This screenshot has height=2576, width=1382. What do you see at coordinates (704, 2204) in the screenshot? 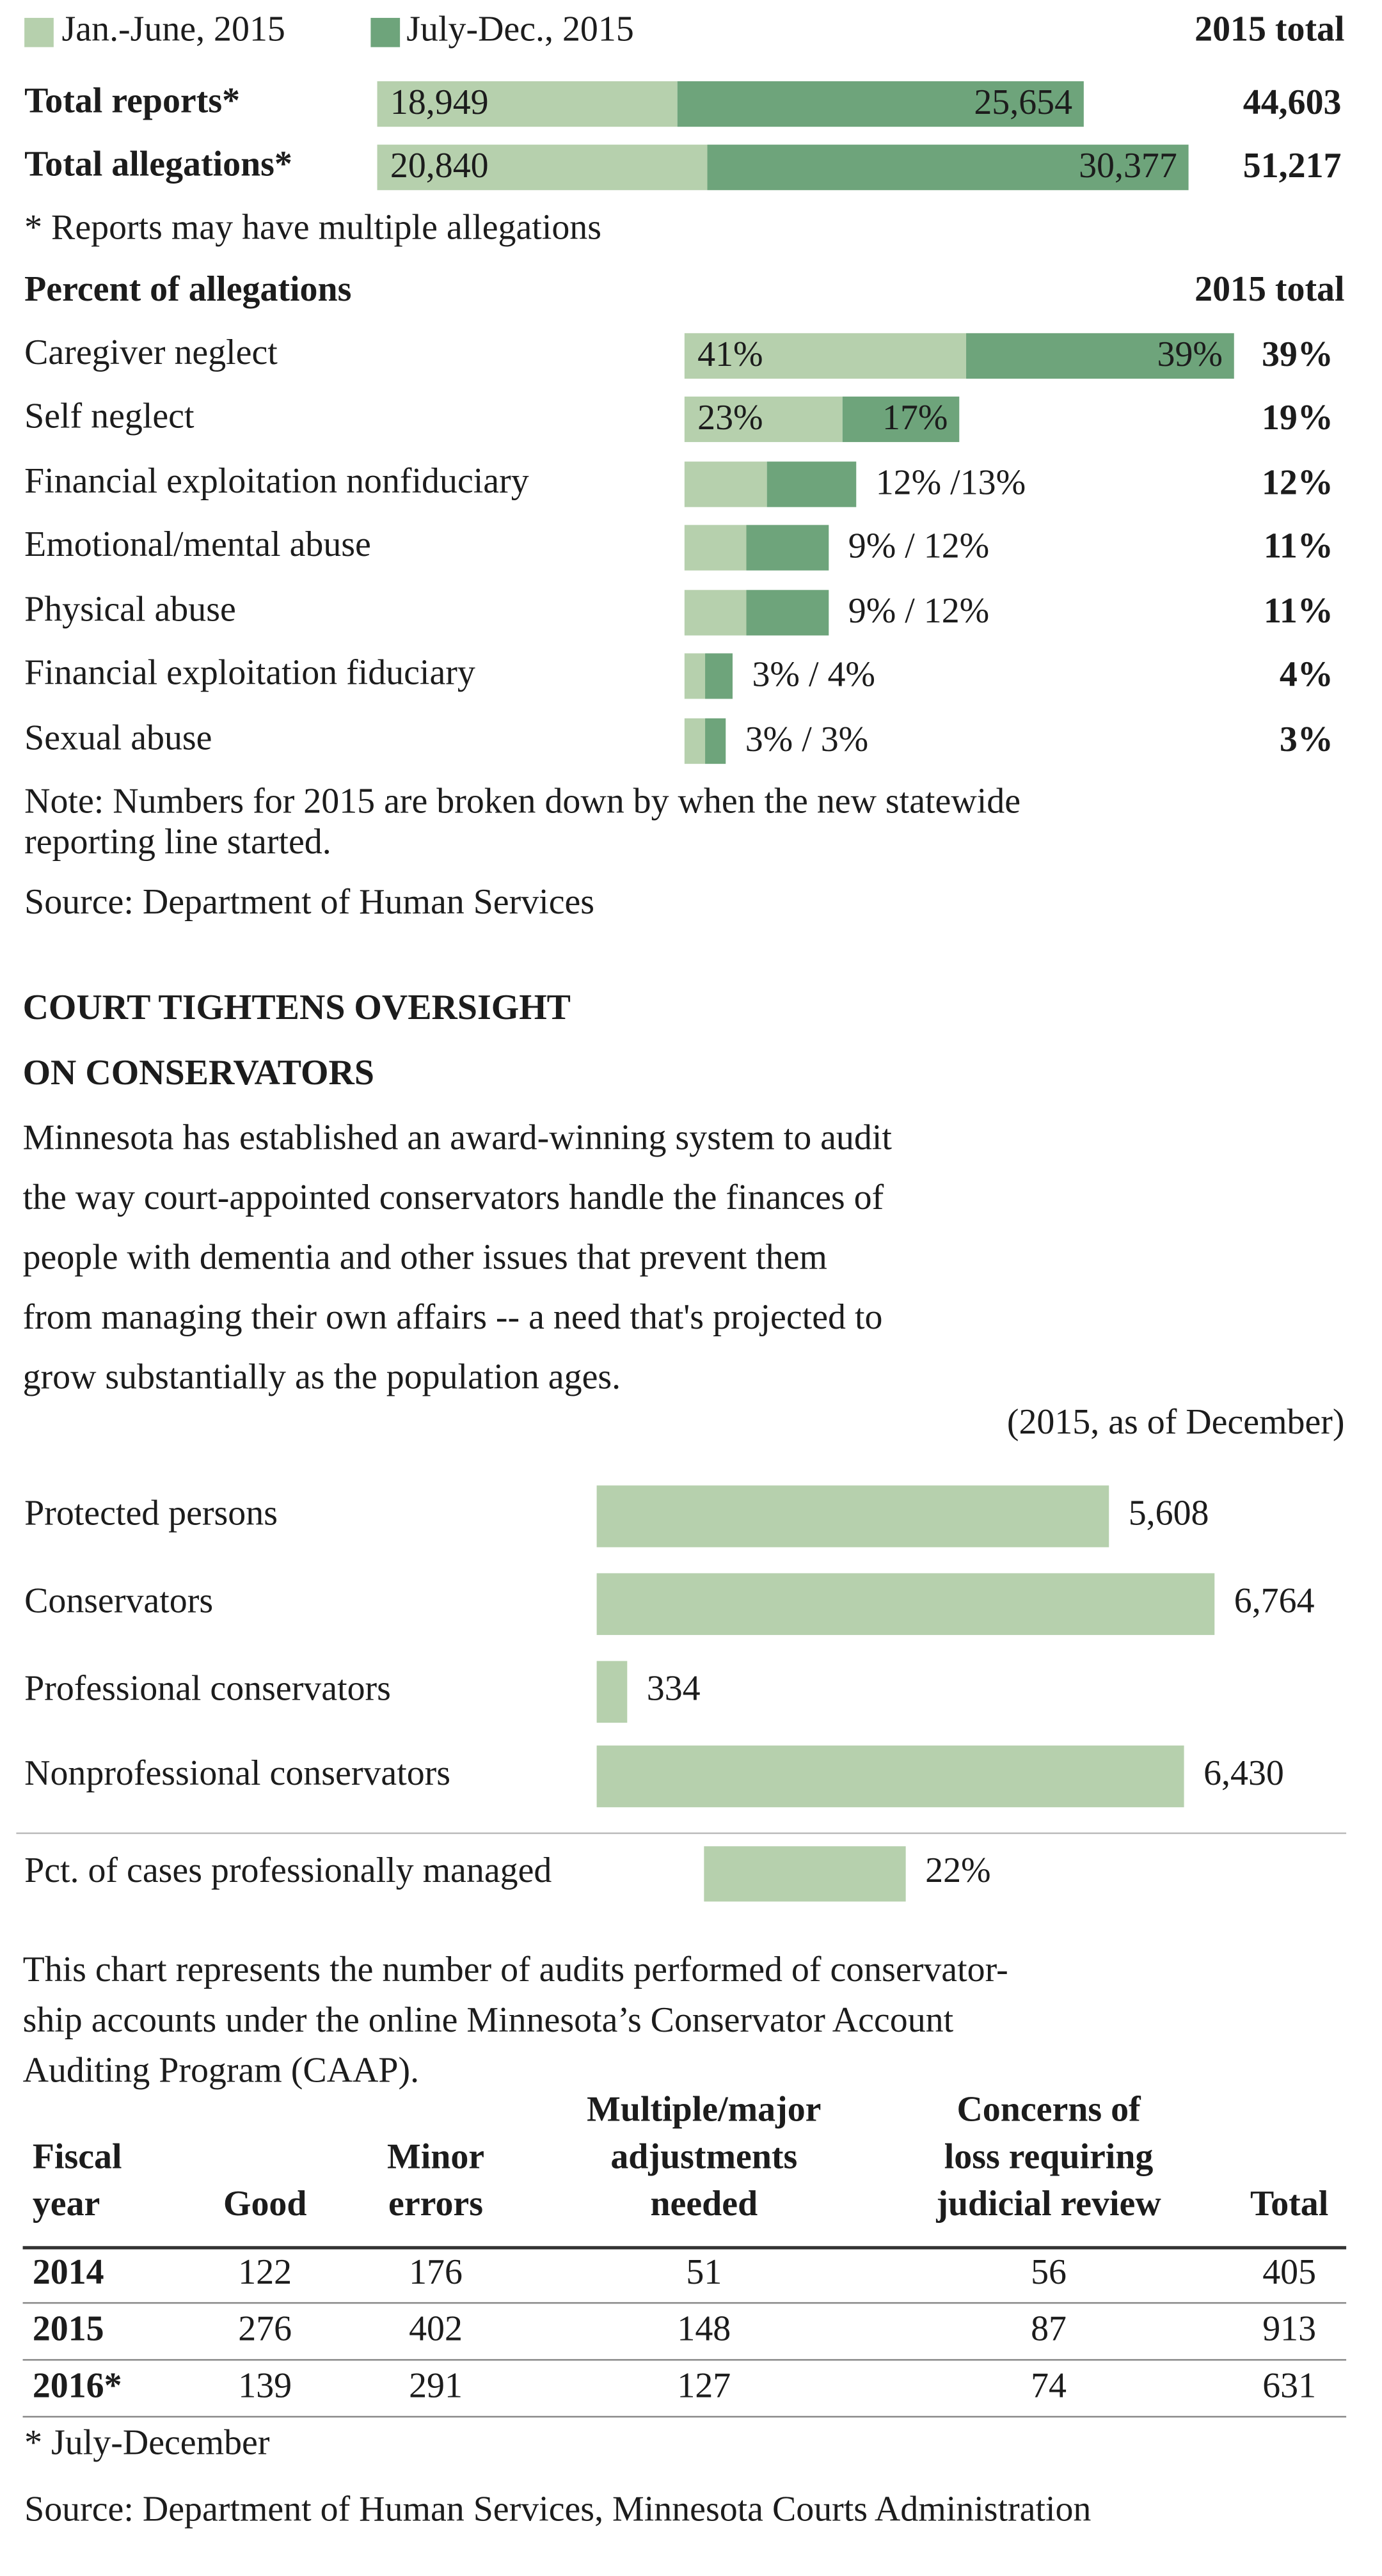
I see `column-header: needed` at bounding box center [704, 2204].